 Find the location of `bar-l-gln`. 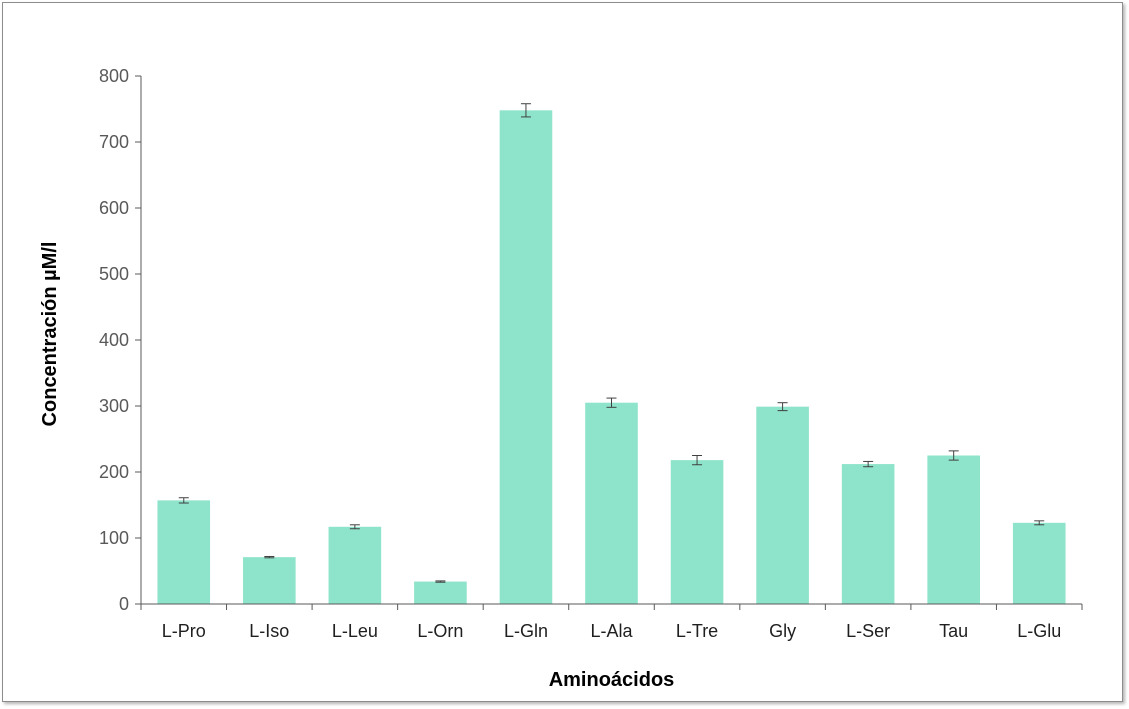

bar-l-gln is located at coordinates (526, 357).